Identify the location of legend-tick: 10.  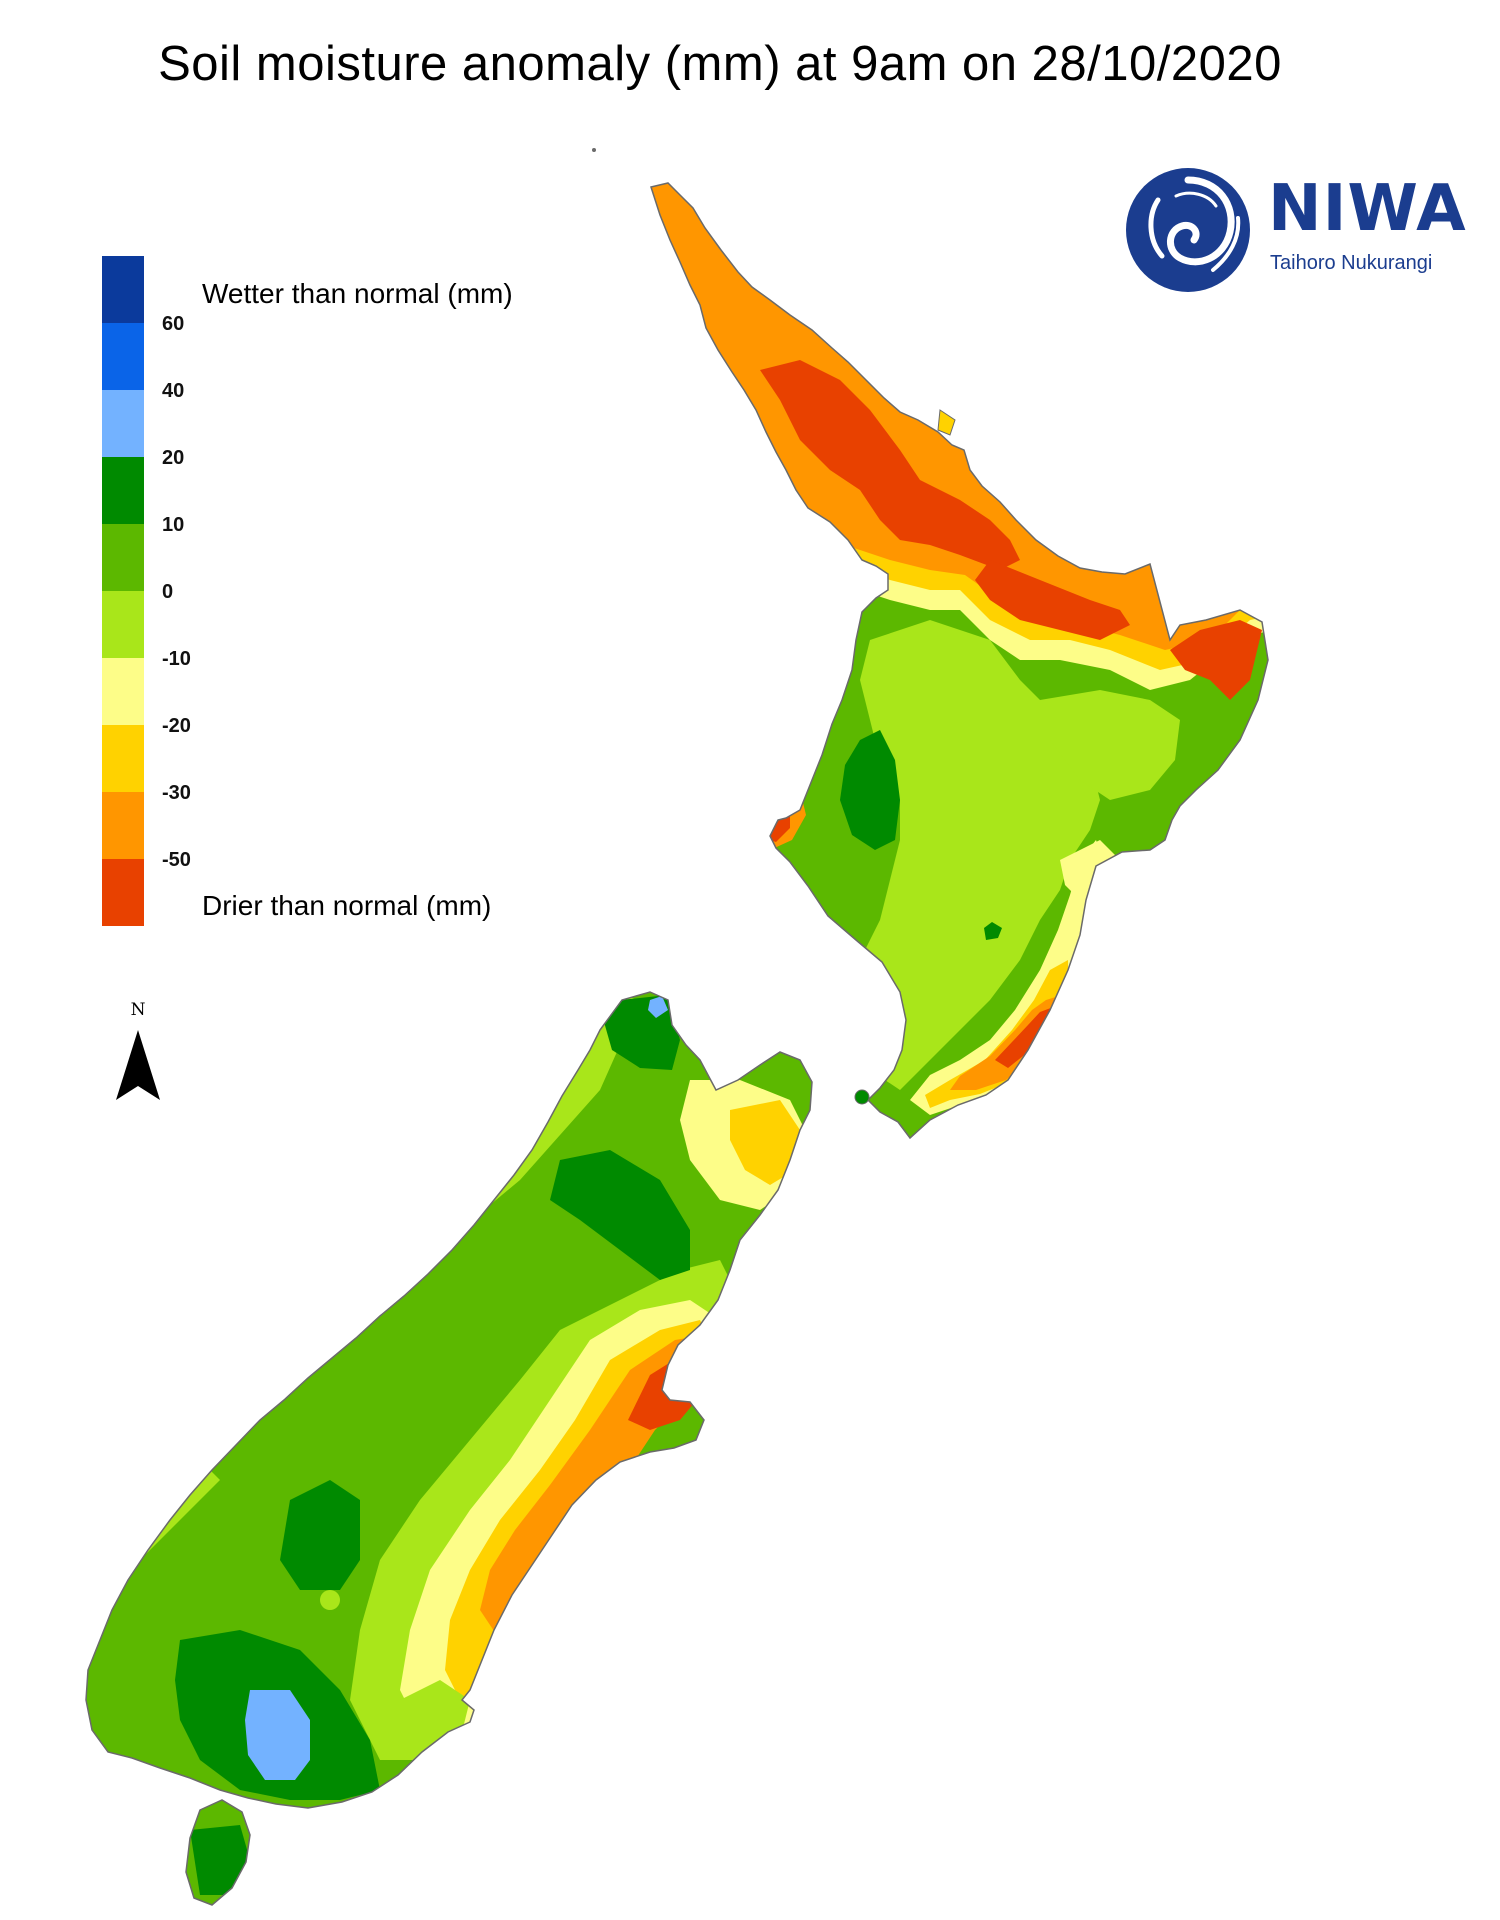
(173, 525).